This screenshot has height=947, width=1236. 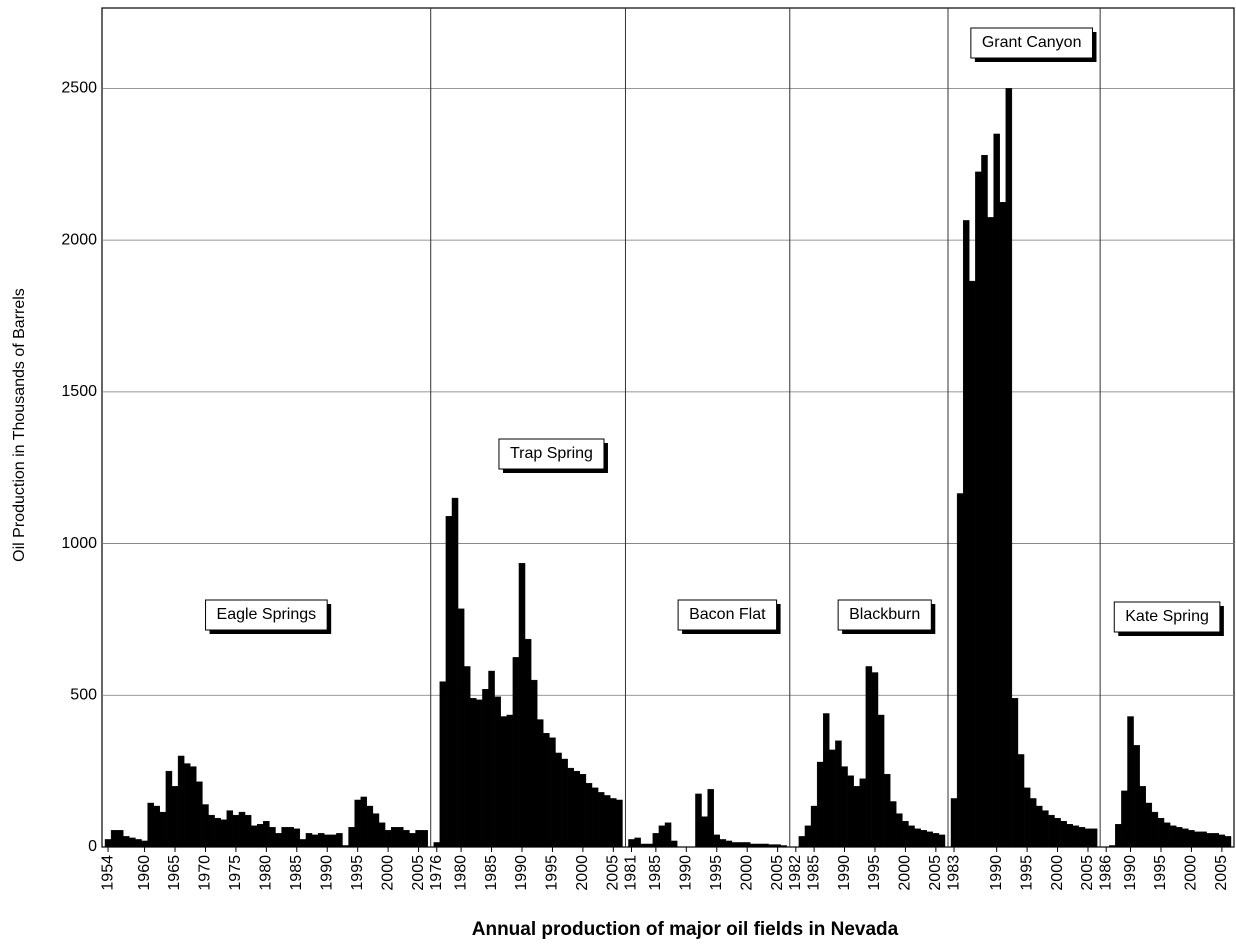 What do you see at coordinates (144, 873) in the screenshot?
I see `x-tick-label: 1960` at bounding box center [144, 873].